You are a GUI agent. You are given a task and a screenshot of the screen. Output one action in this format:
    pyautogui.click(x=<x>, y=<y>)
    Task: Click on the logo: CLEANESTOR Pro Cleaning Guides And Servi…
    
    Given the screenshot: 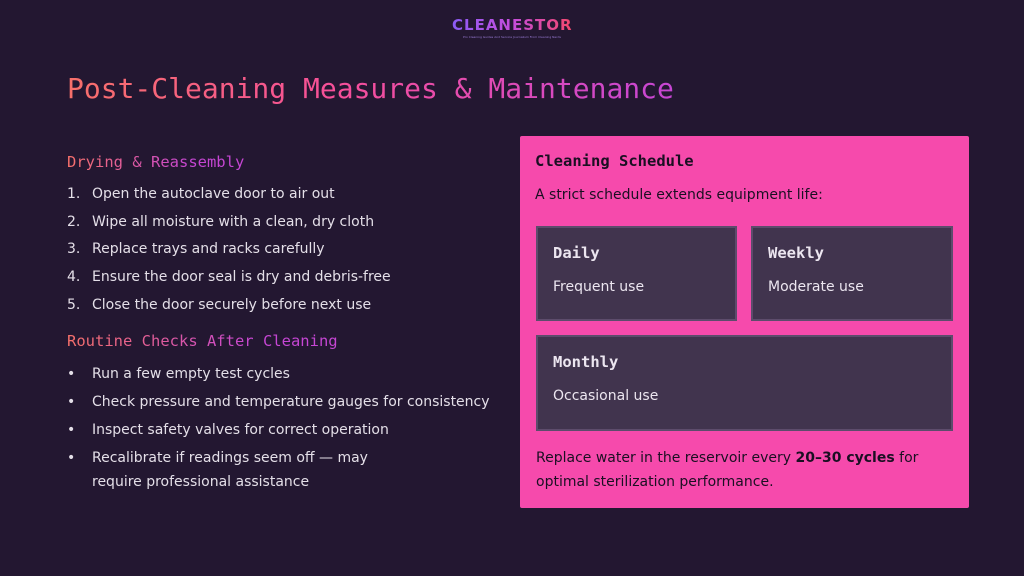 What is the action you would take?
    pyautogui.click(x=512, y=27)
    